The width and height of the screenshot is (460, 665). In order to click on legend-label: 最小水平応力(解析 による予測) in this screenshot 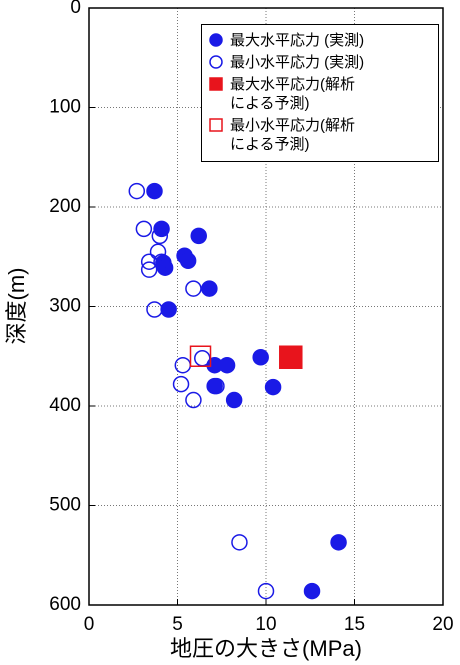, I will do `click(292, 135)`.